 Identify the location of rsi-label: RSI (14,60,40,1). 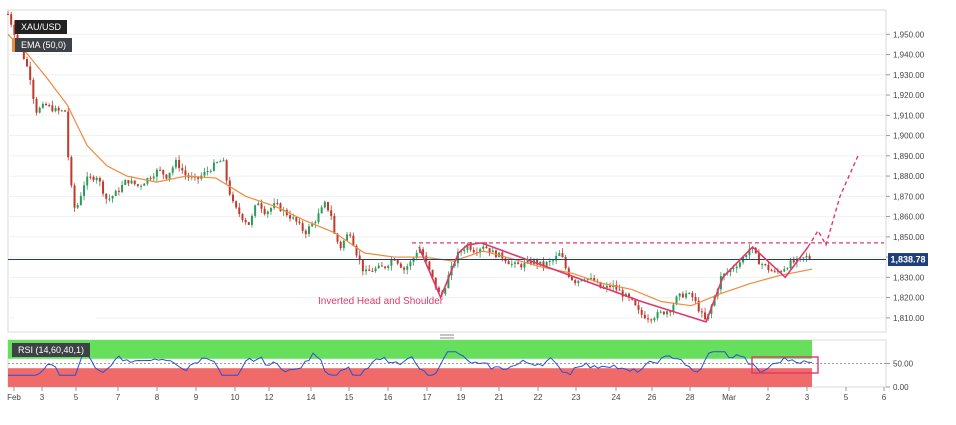
(51, 350).